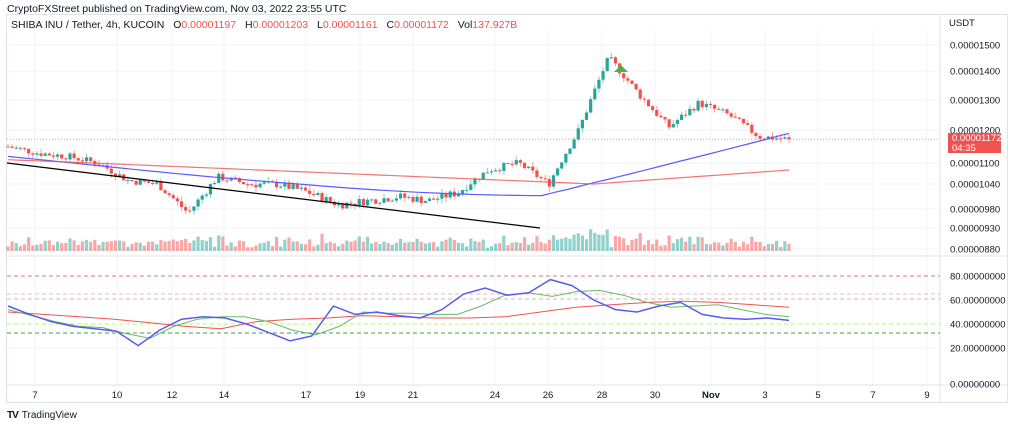  I want to click on rsi-ma-line, so click(398, 314).